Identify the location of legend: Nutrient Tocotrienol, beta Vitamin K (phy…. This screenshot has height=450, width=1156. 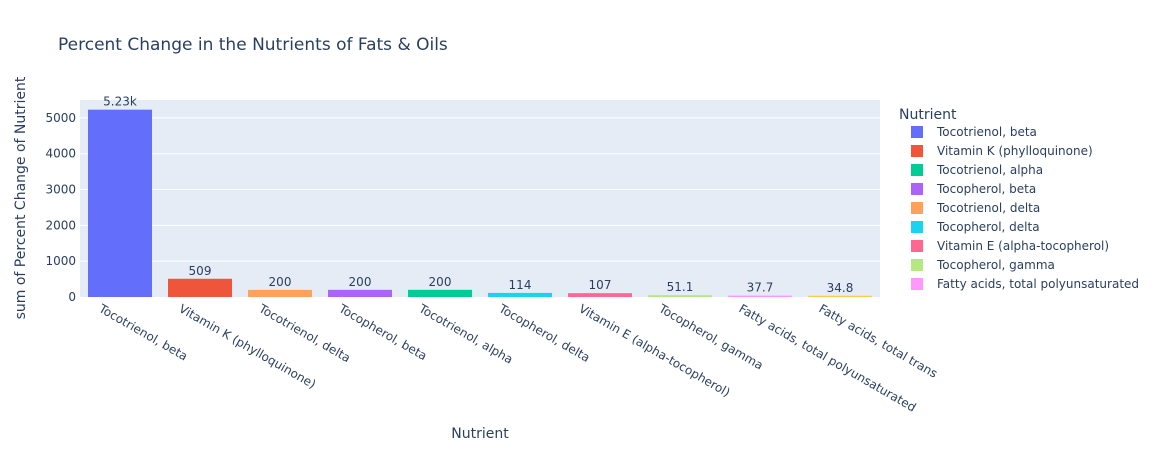
(1019, 199).